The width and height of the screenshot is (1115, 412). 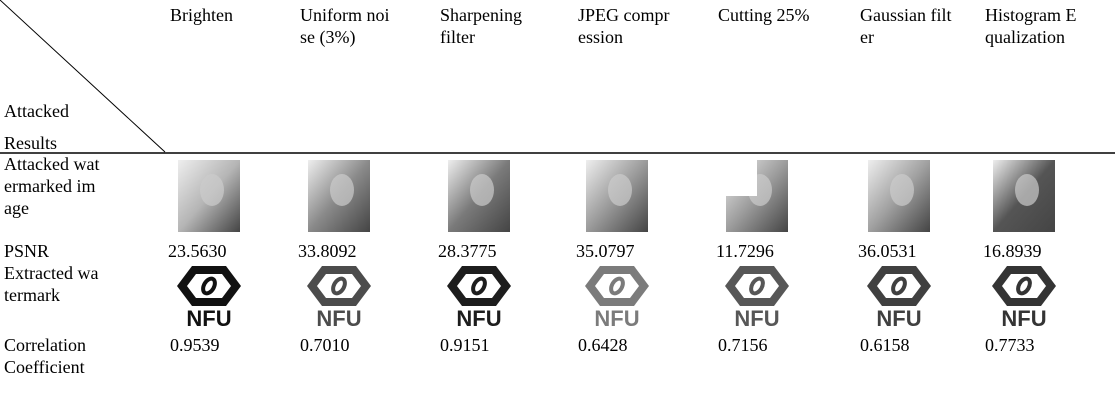 I want to click on column-header: Cutting 25%, so click(x=764, y=15).